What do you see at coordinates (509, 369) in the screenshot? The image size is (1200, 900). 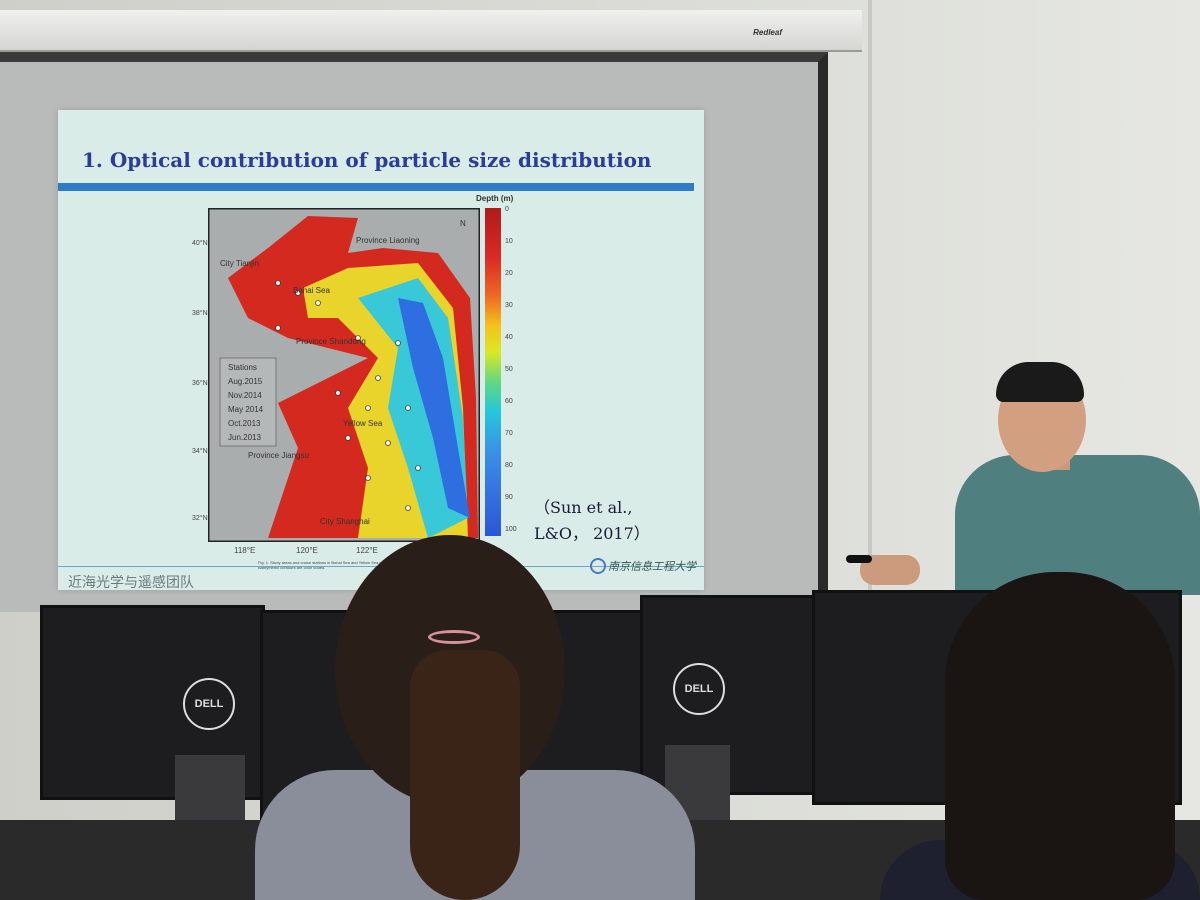 I see `colorbar-tick: 50` at bounding box center [509, 369].